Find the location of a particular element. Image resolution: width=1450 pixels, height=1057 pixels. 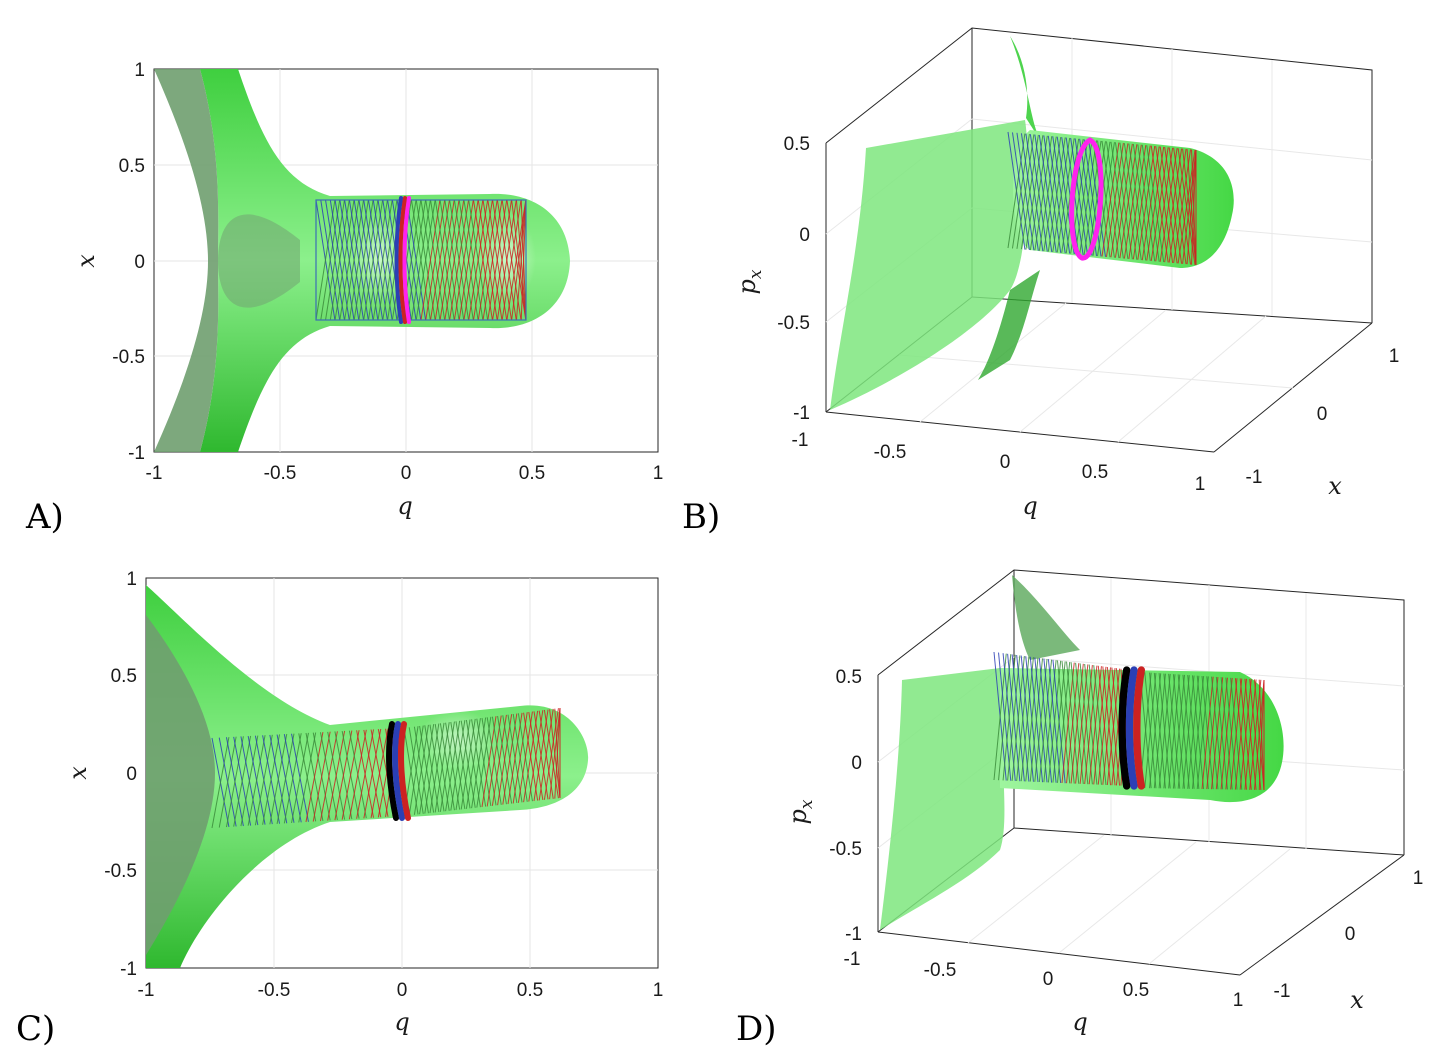

panel-b-xlabel: q is located at coordinates (1029, 506).